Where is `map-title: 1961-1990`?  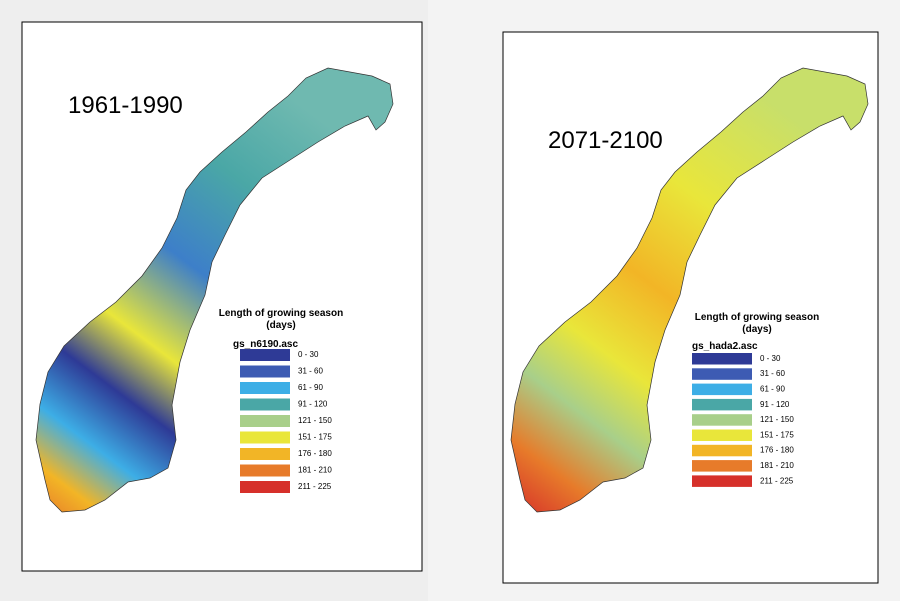 map-title: 1961-1990 is located at coordinates (125, 105).